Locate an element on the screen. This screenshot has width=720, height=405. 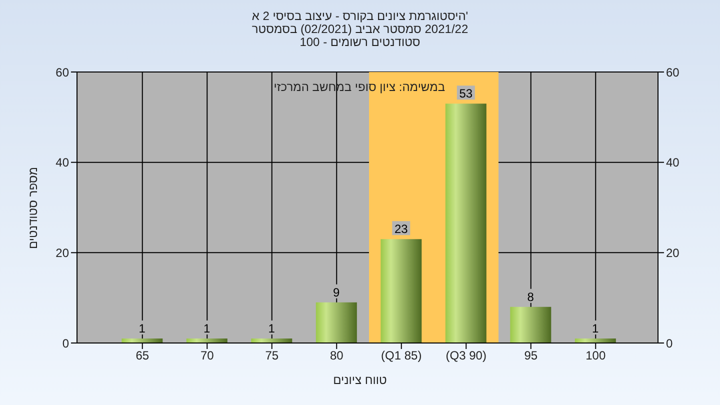
x-tick-label: (Q3 90) is located at coordinates (466, 355).